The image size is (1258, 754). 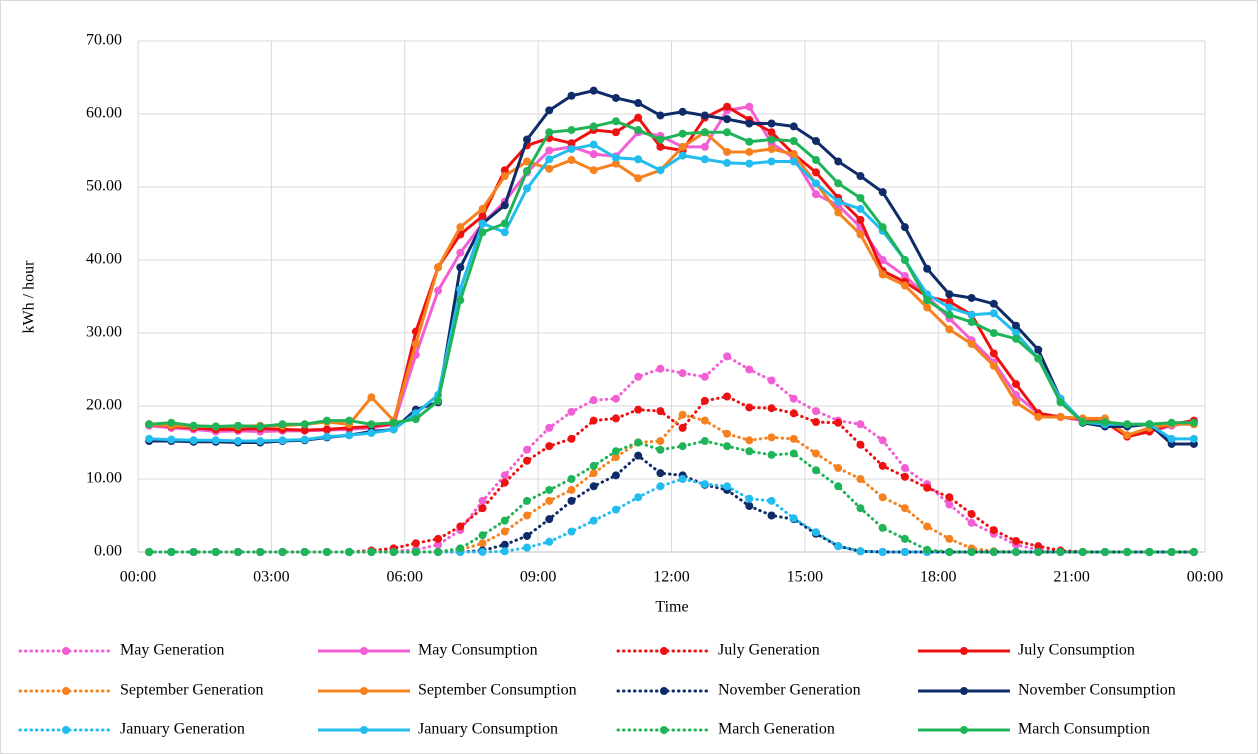 I want to click on legend-label: November Generation, so click(x=789, y=690).